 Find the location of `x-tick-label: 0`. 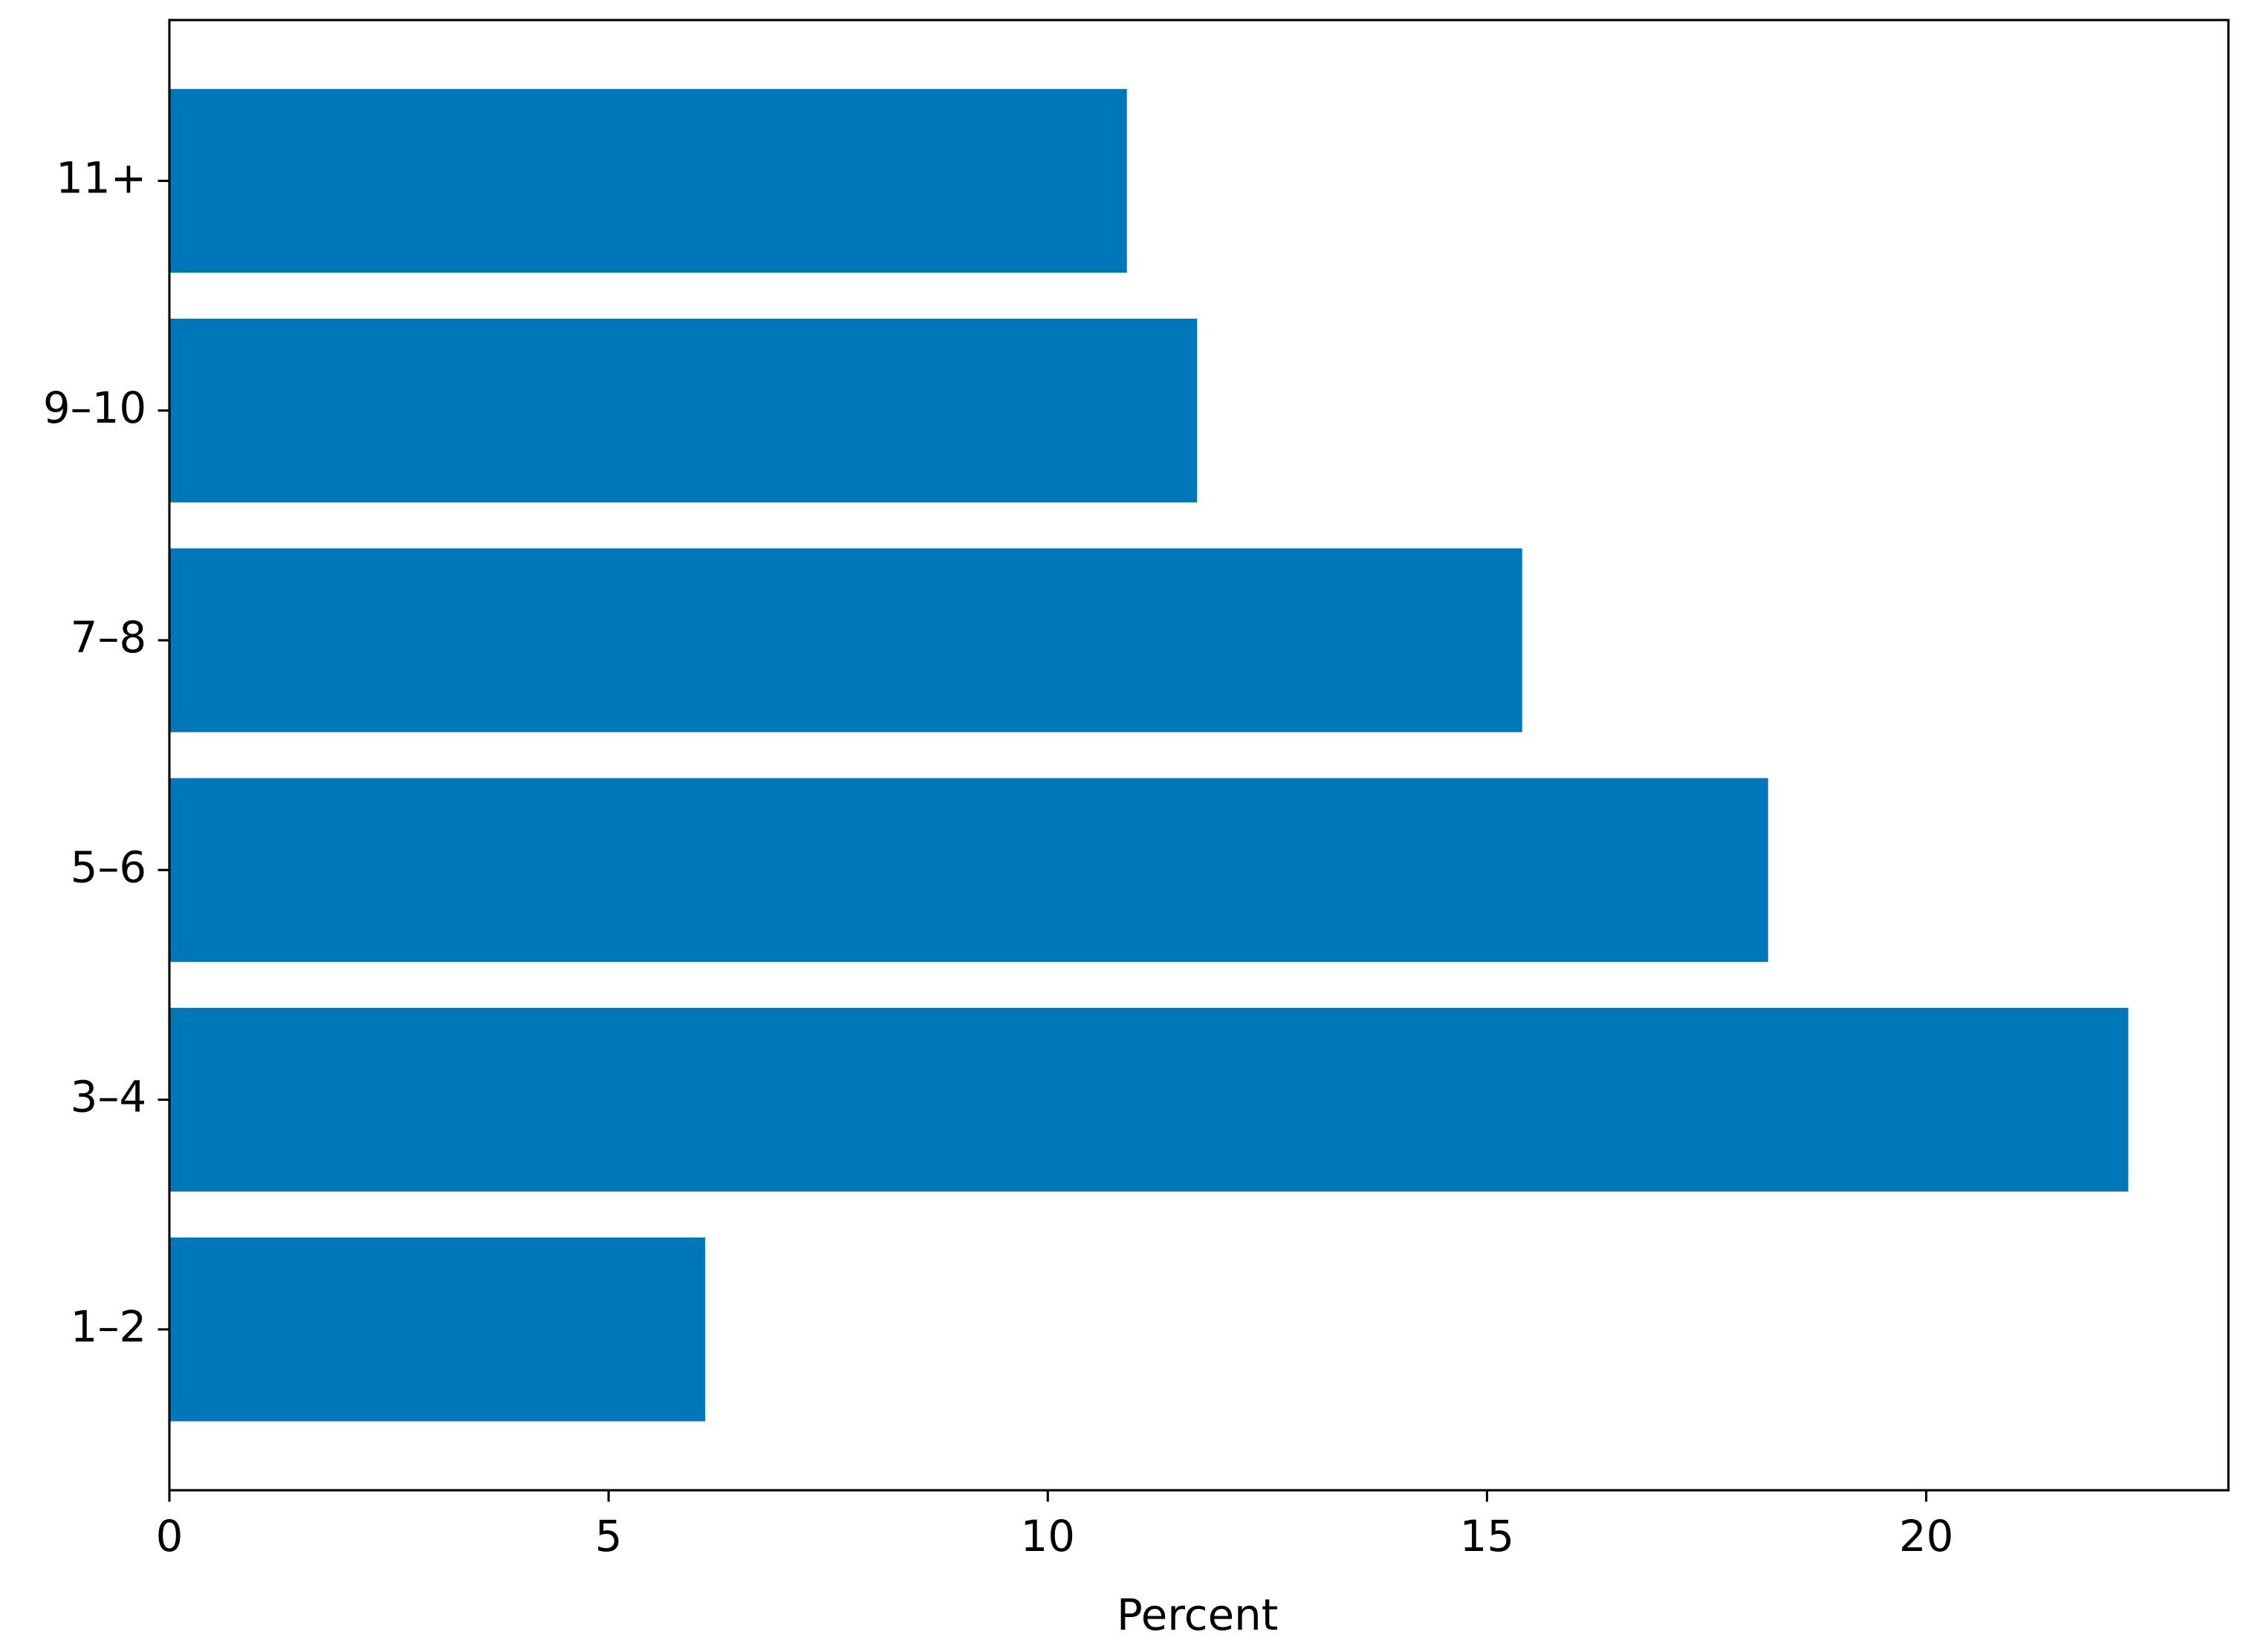

x-tick-label: 0 is located at coordinates (170, 1536).